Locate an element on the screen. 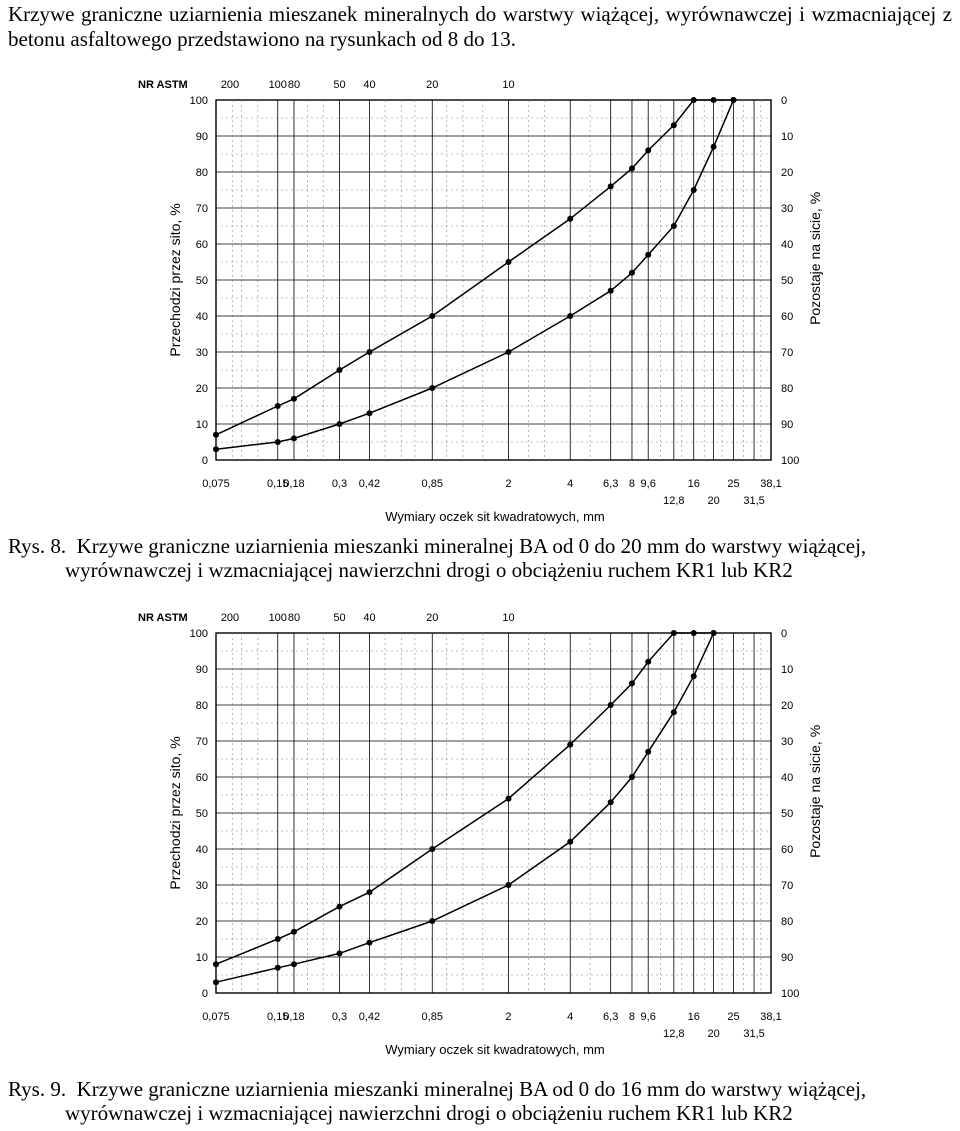 Image resolution: width=960 pixels, height=1131 pixels. x-tick-label: 0,42 is located at coordinates (369, 484).